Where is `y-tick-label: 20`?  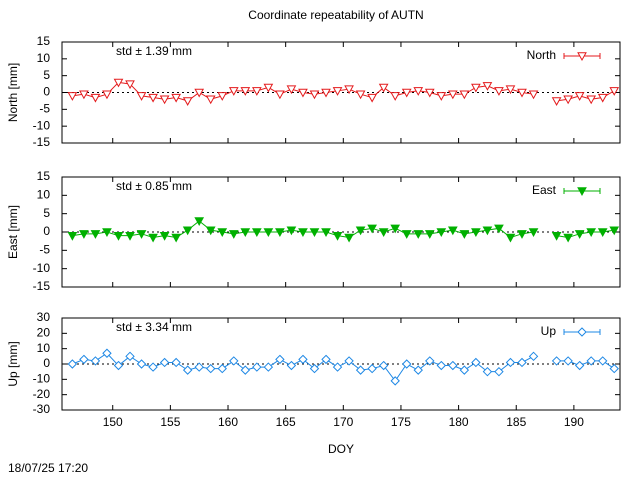 y-tick-label: 20 is located at coordinates (44, 333).